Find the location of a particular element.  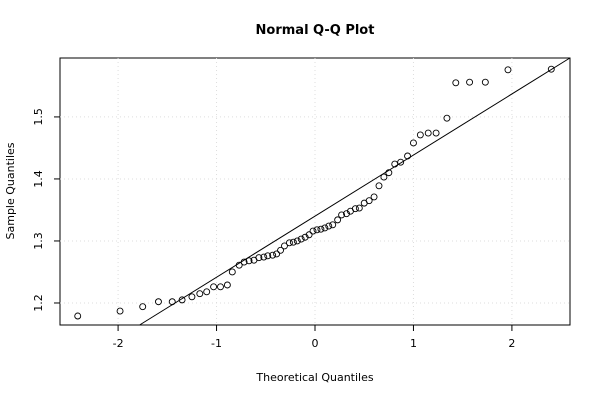

x-tick-label: 2 is located at coordinates (511, 343).